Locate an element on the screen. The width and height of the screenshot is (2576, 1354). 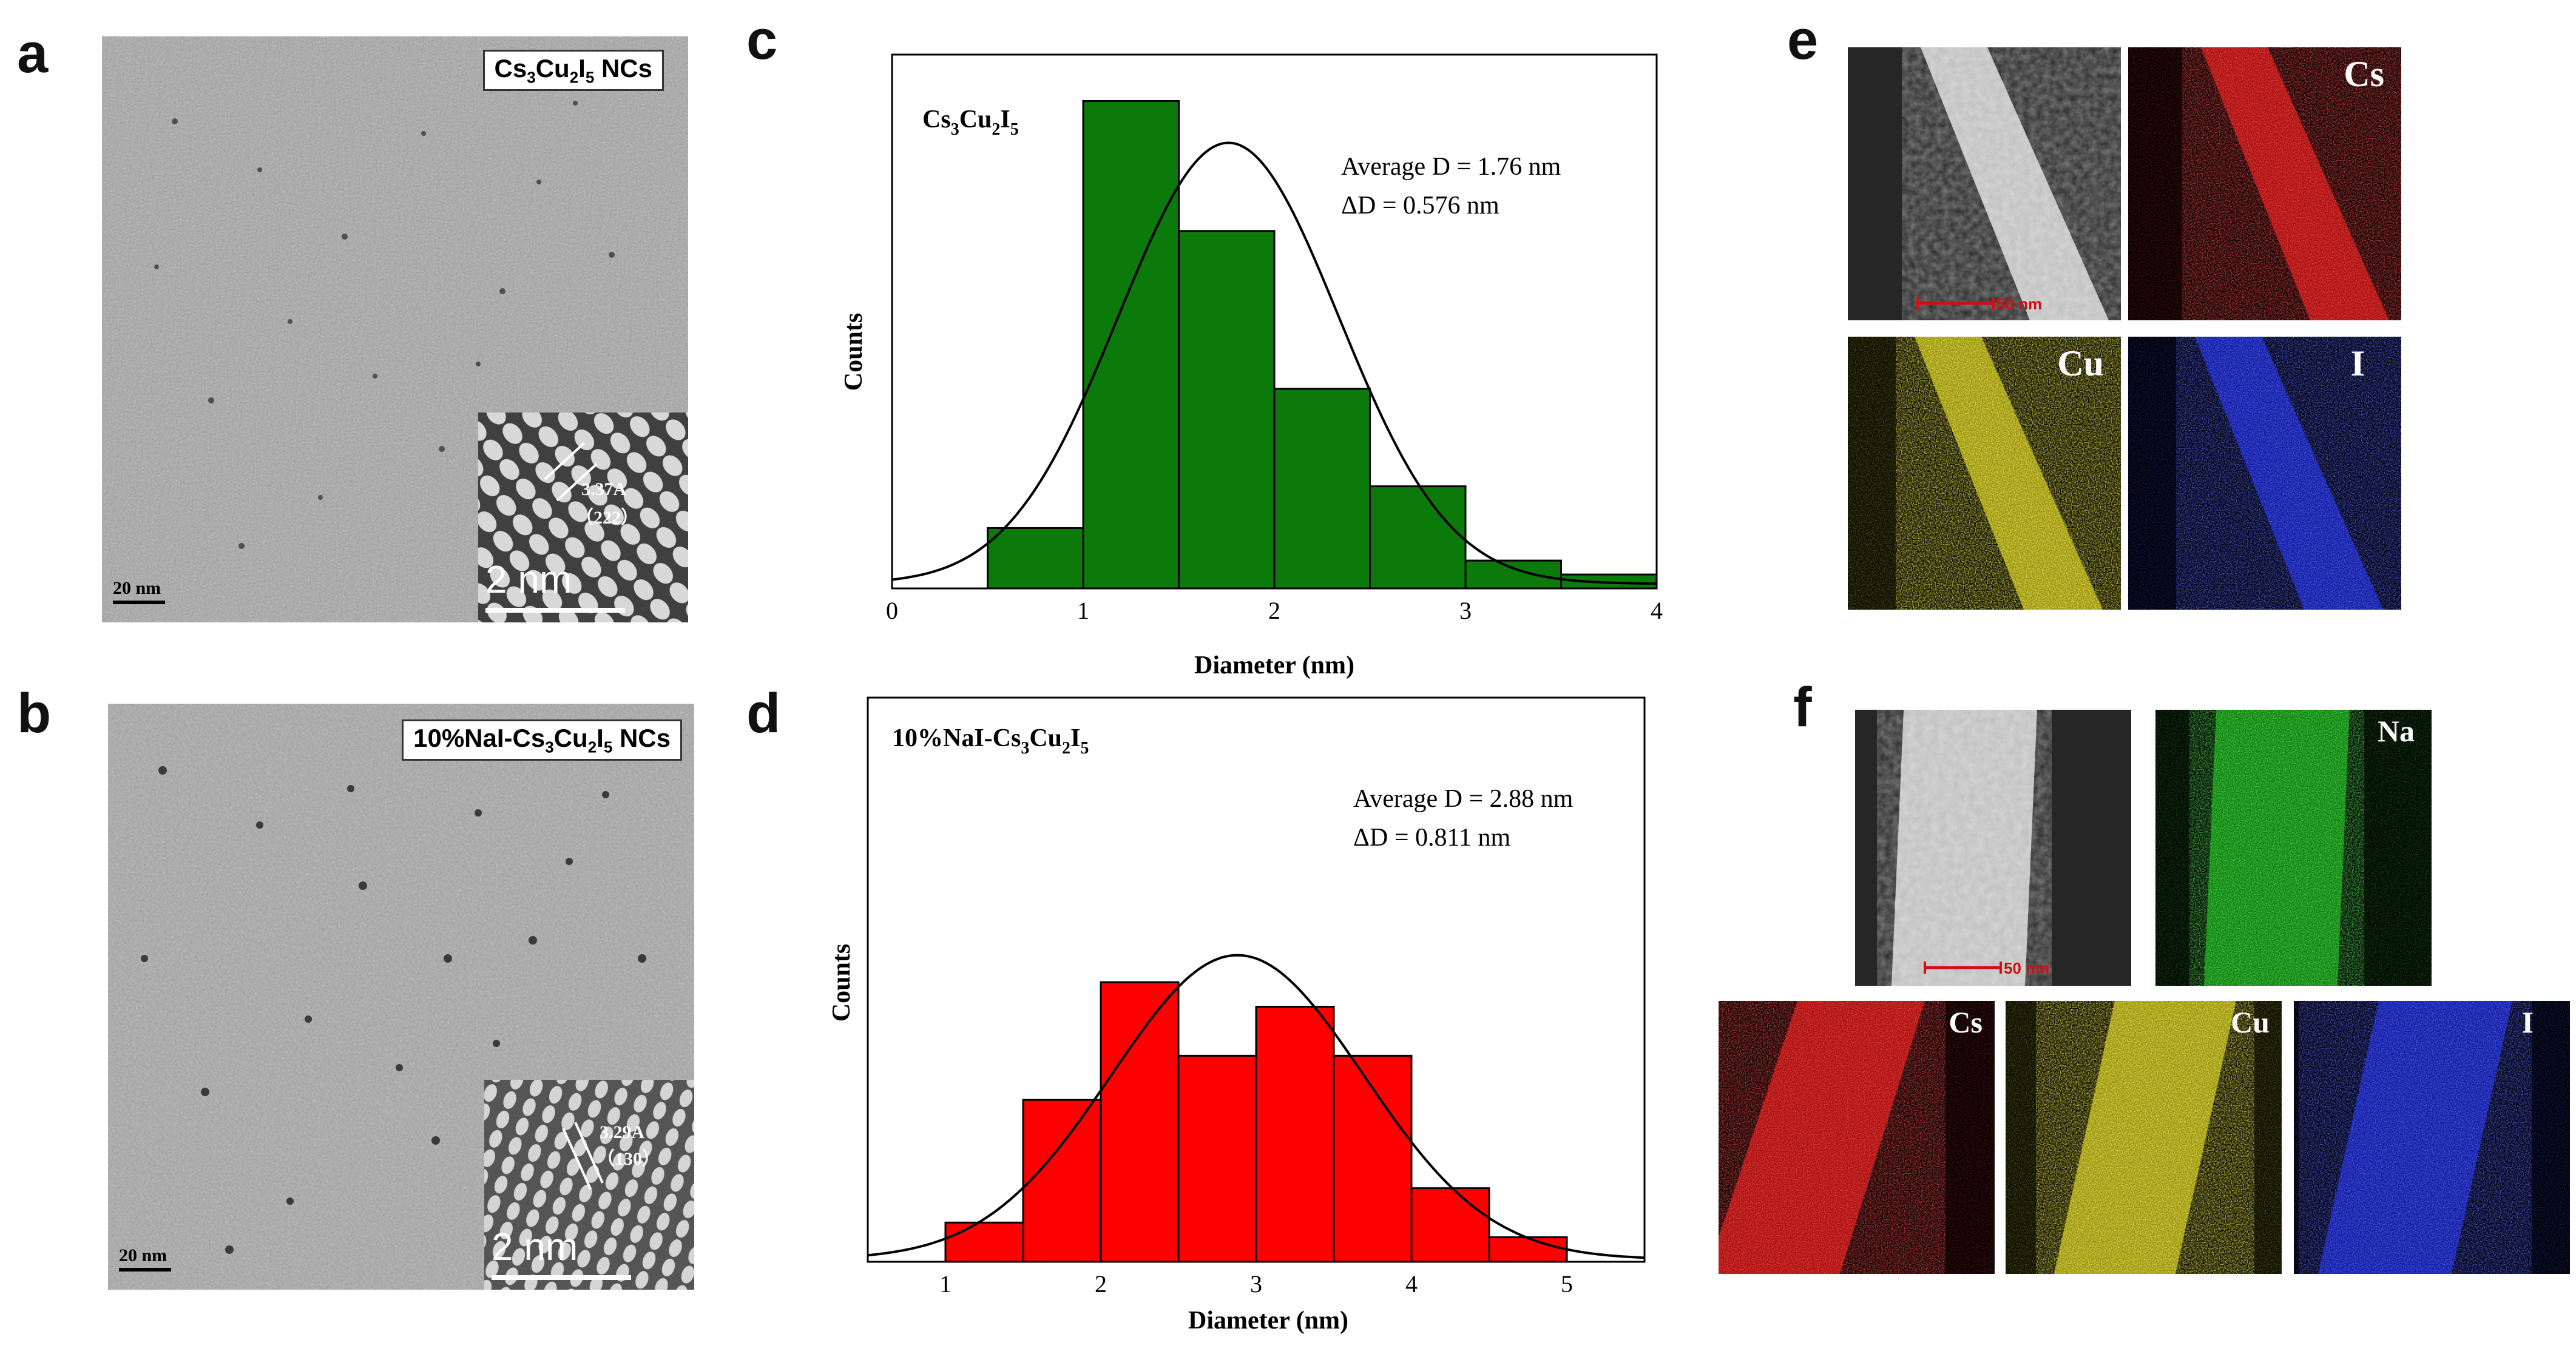
chart-c-xlabel: Diameter (nm) is located at coordinates (1274, 665).